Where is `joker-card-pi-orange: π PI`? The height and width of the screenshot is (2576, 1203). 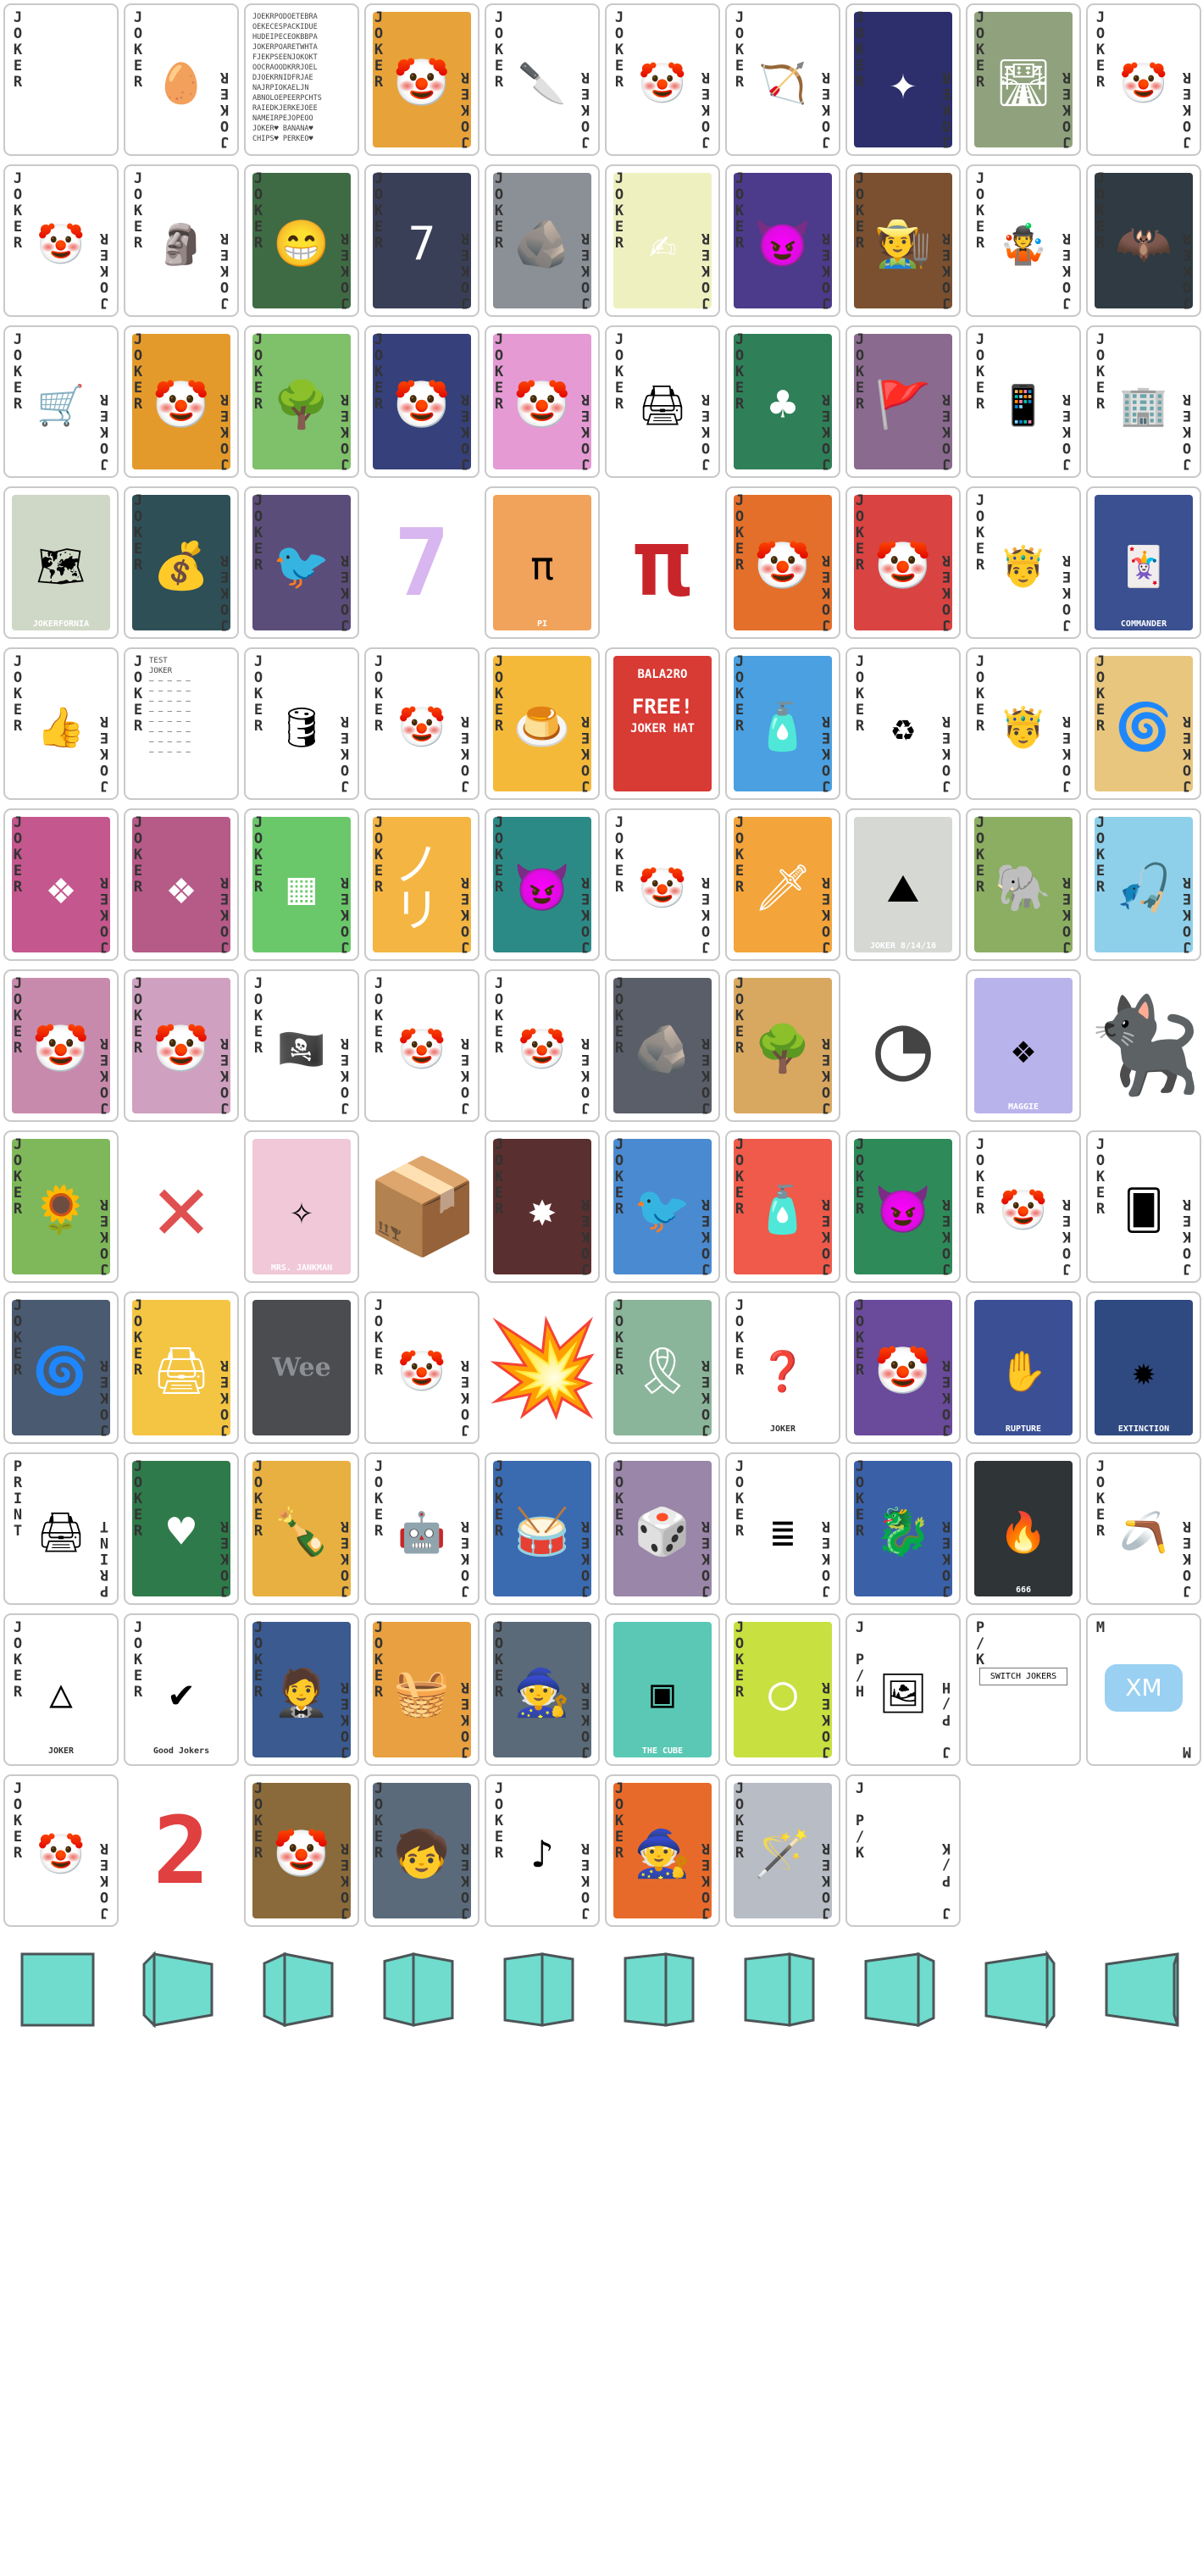 joker-card-pi-orange: π PI is located at coordinates (542, 562).